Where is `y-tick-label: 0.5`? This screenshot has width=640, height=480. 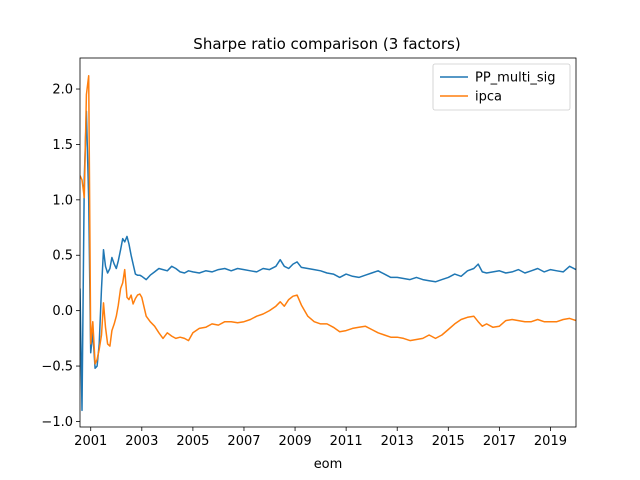 y-tick-label: 0.5 is located at coordinates (62, 256).